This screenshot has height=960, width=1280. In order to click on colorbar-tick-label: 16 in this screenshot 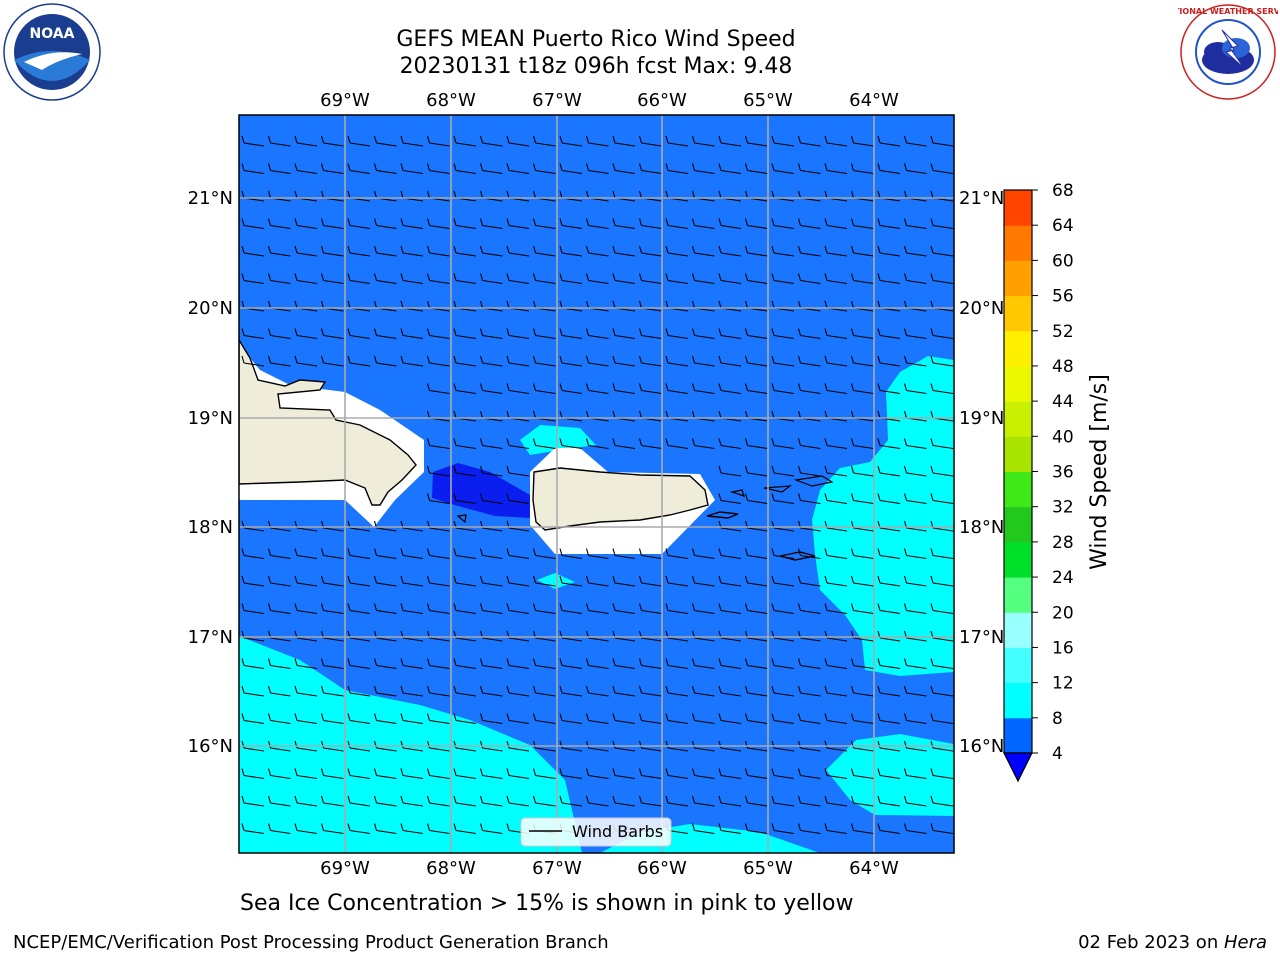, I will do `click(1063, 648)`.